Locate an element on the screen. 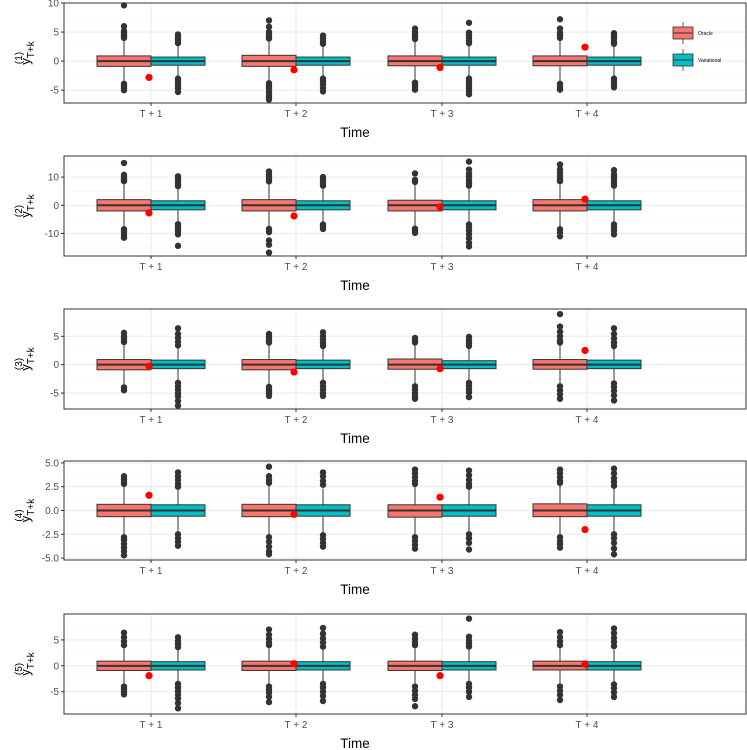  y-axis-title-superscript: (3) is located at coordinates (19, 364).